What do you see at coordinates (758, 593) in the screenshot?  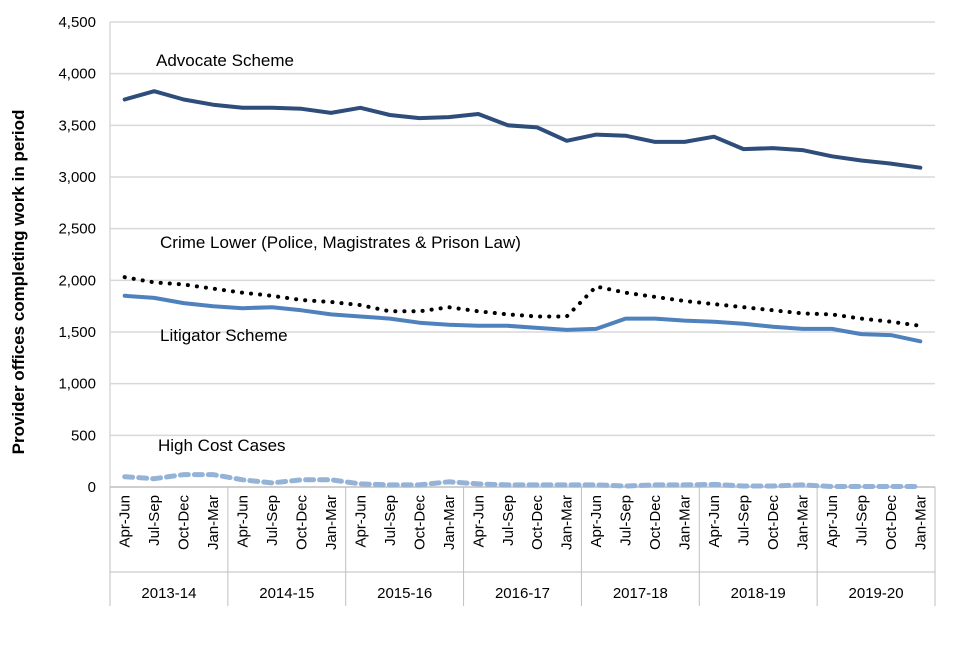 I see `x-tick-label-year: 2018-19` at bounding box center [758, 593].